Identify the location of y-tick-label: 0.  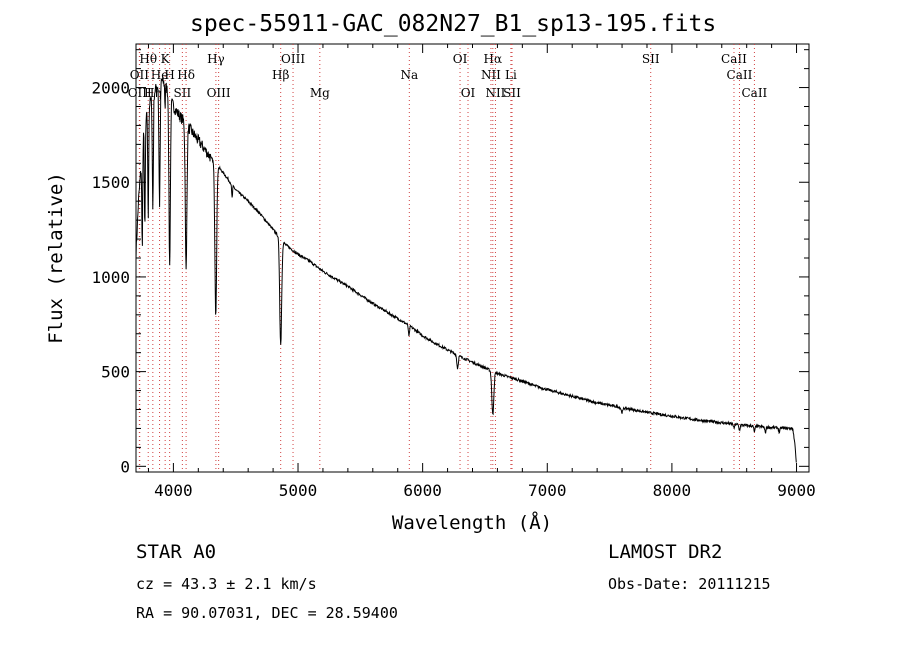
(125, 466).